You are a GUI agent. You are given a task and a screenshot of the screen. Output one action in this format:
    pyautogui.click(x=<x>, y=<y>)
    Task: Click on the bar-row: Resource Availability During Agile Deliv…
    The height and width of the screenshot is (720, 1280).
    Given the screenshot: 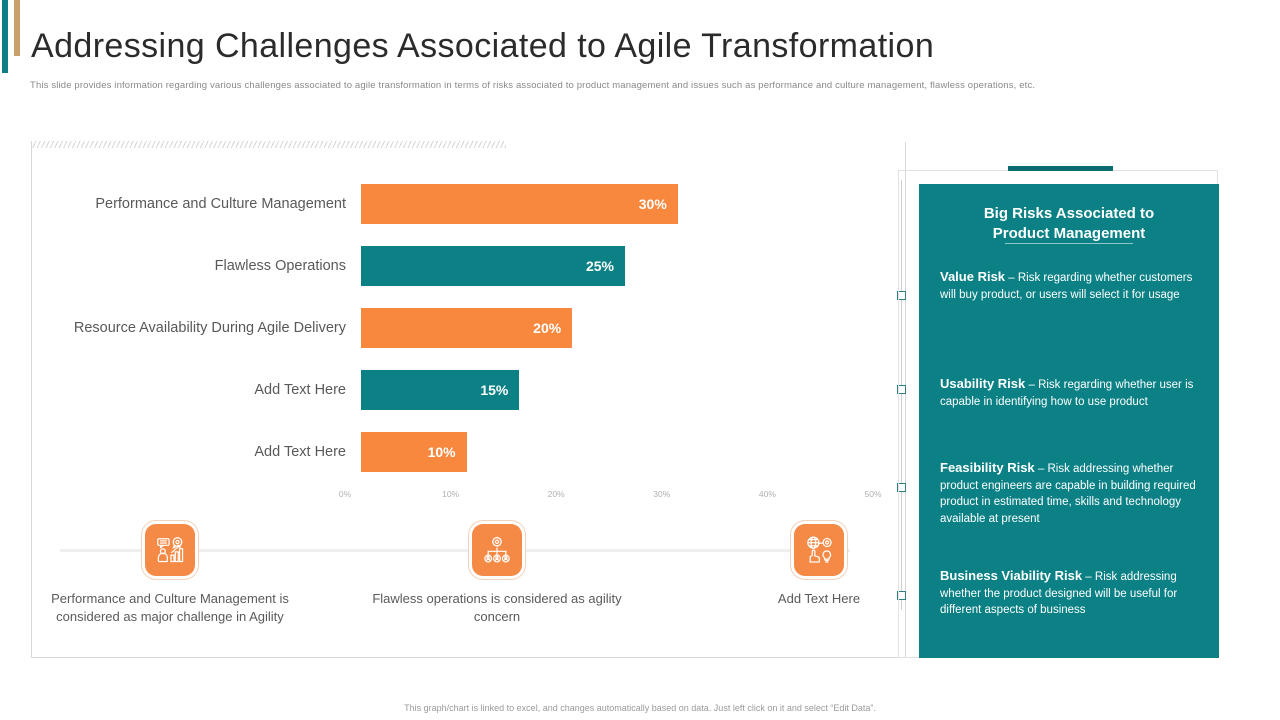 What is the action you would take?
    pyautogui.click(x=468, y=328)
    